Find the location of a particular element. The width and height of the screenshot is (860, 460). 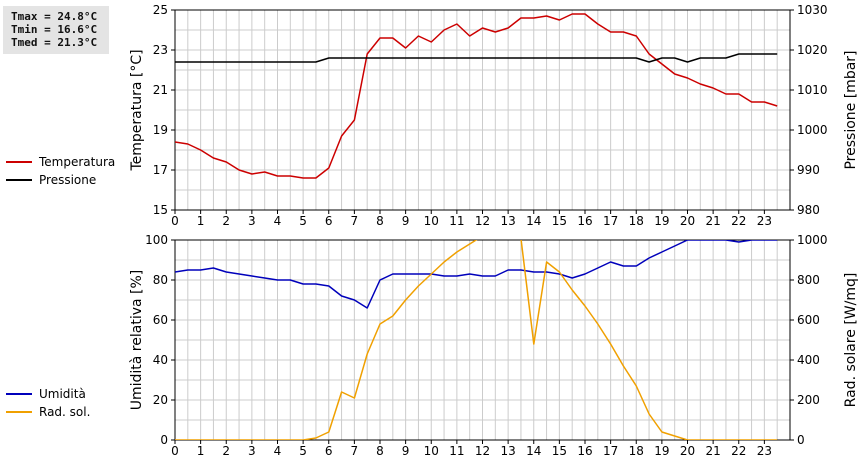

legend-item-temperature: Temperatura is located at coordinates (60, 162).